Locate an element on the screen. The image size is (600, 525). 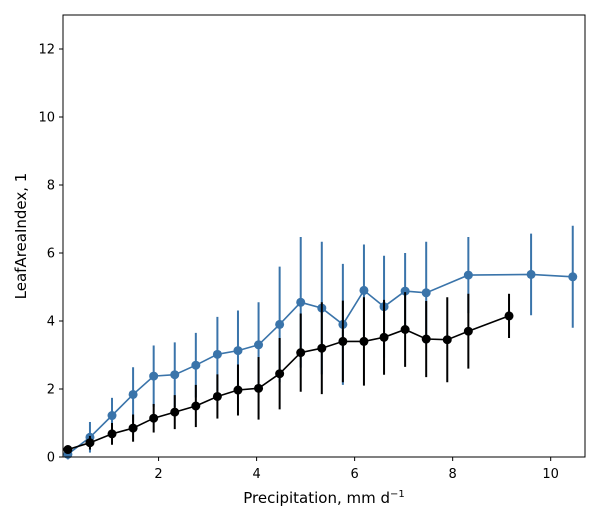
y-tick-label-0: 0 is located at coordinates (51, 458).